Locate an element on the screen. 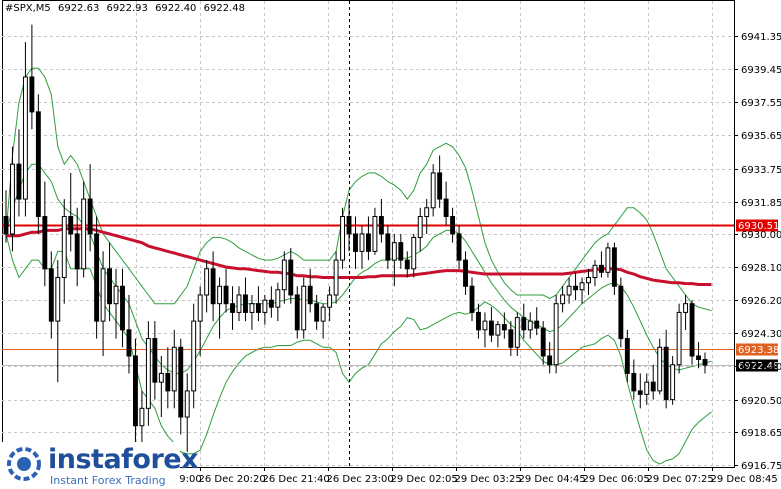  price-tick-label: 6937.55 is located at coordinates (761, 103).